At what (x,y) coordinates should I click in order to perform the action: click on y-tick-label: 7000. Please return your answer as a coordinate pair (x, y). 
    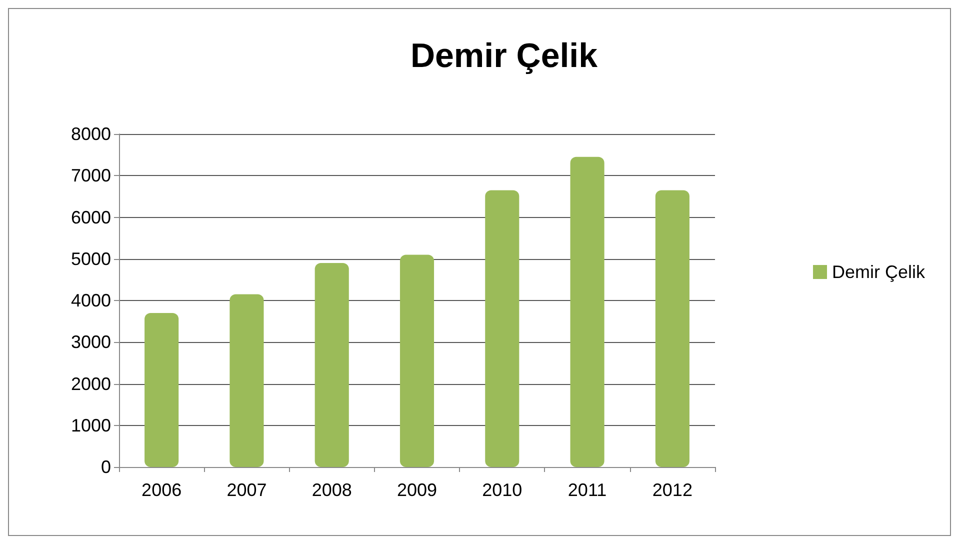
    Looking at the image, I should click on (90, 176).